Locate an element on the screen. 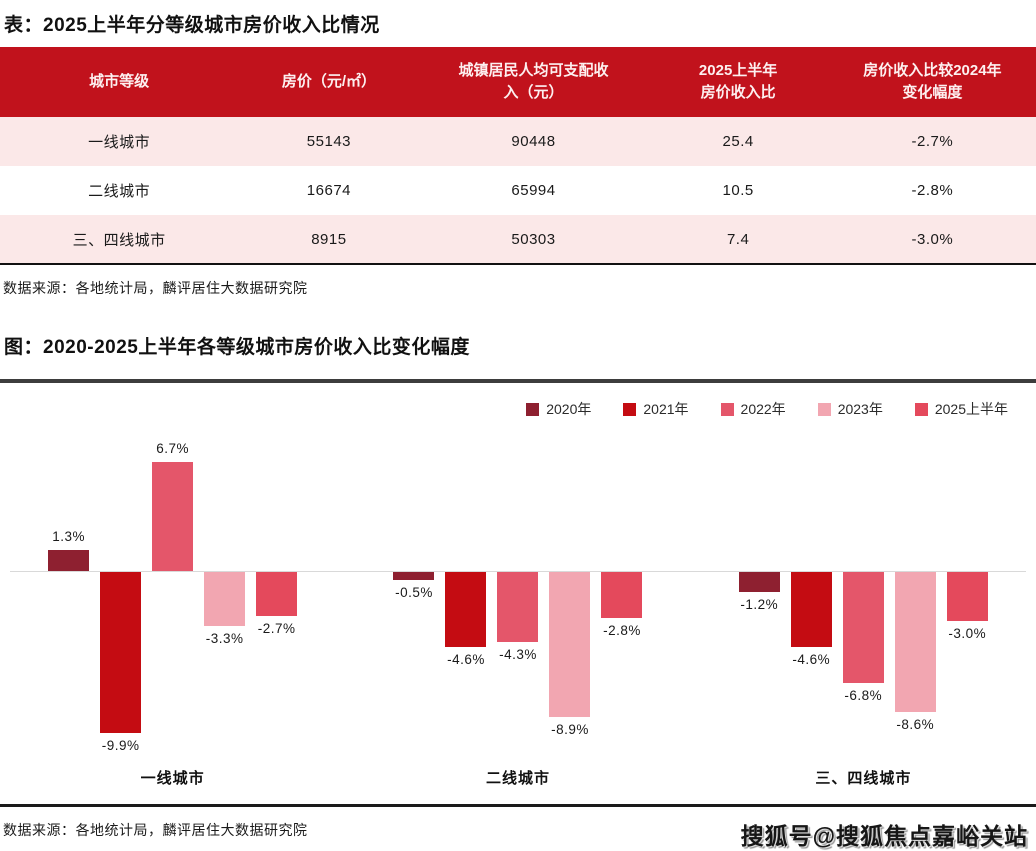 The height and width of the screenshot is (851, 1036). category-label: 二线城市 is located at coordinates (517, 778).